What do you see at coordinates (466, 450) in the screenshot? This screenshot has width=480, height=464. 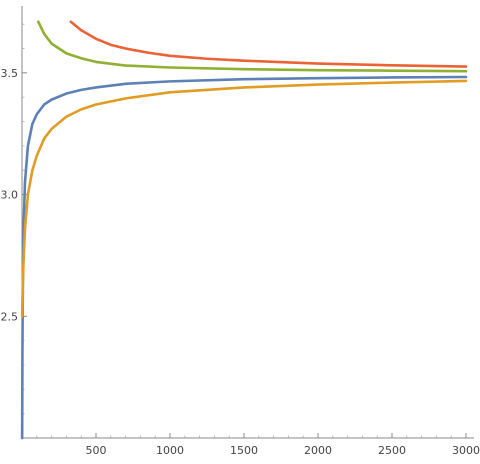 I see `x-tick-label: 3000` at bounding box center [466, 450].